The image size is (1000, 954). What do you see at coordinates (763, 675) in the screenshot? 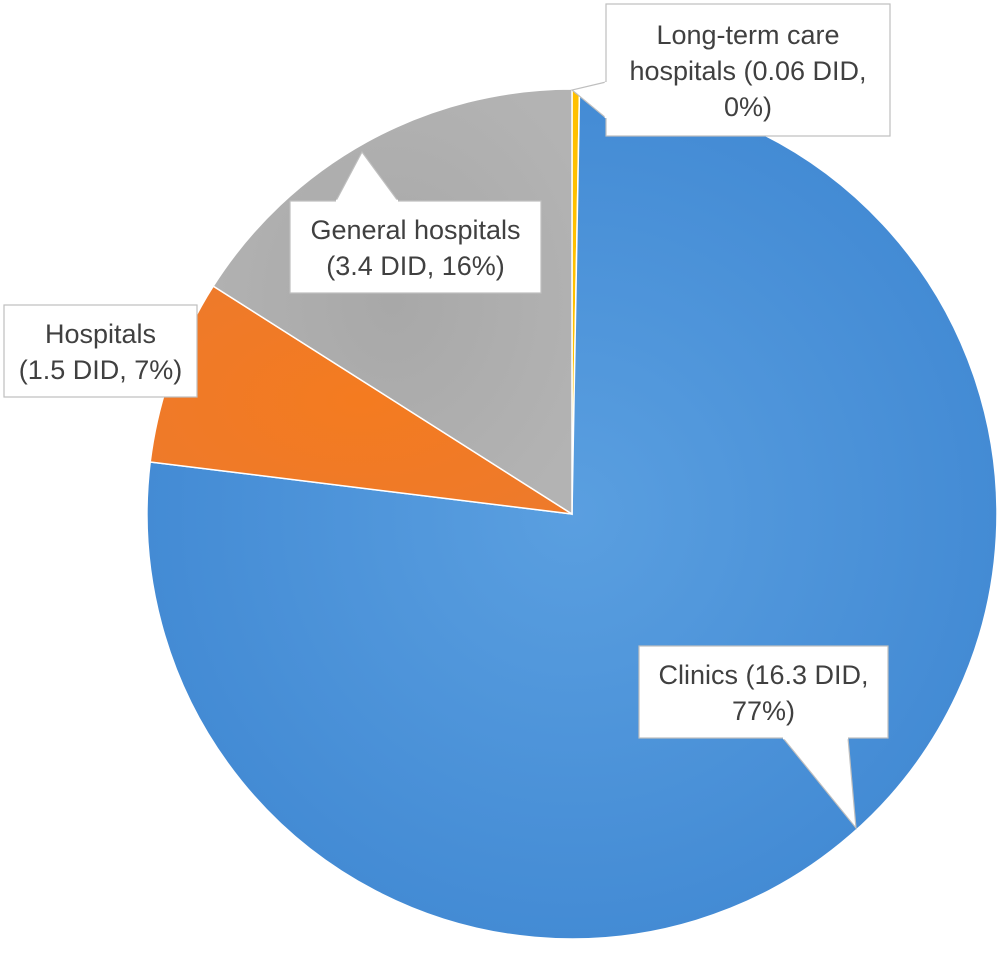
I see `data-label-line: Clinics (16.3 DID,` at bounding box center [763, 675].